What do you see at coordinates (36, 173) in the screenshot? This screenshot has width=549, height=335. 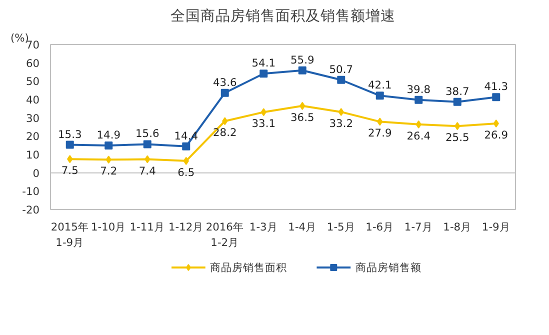 I see `y-tick-label: 0` at bounding box center [36, 173].